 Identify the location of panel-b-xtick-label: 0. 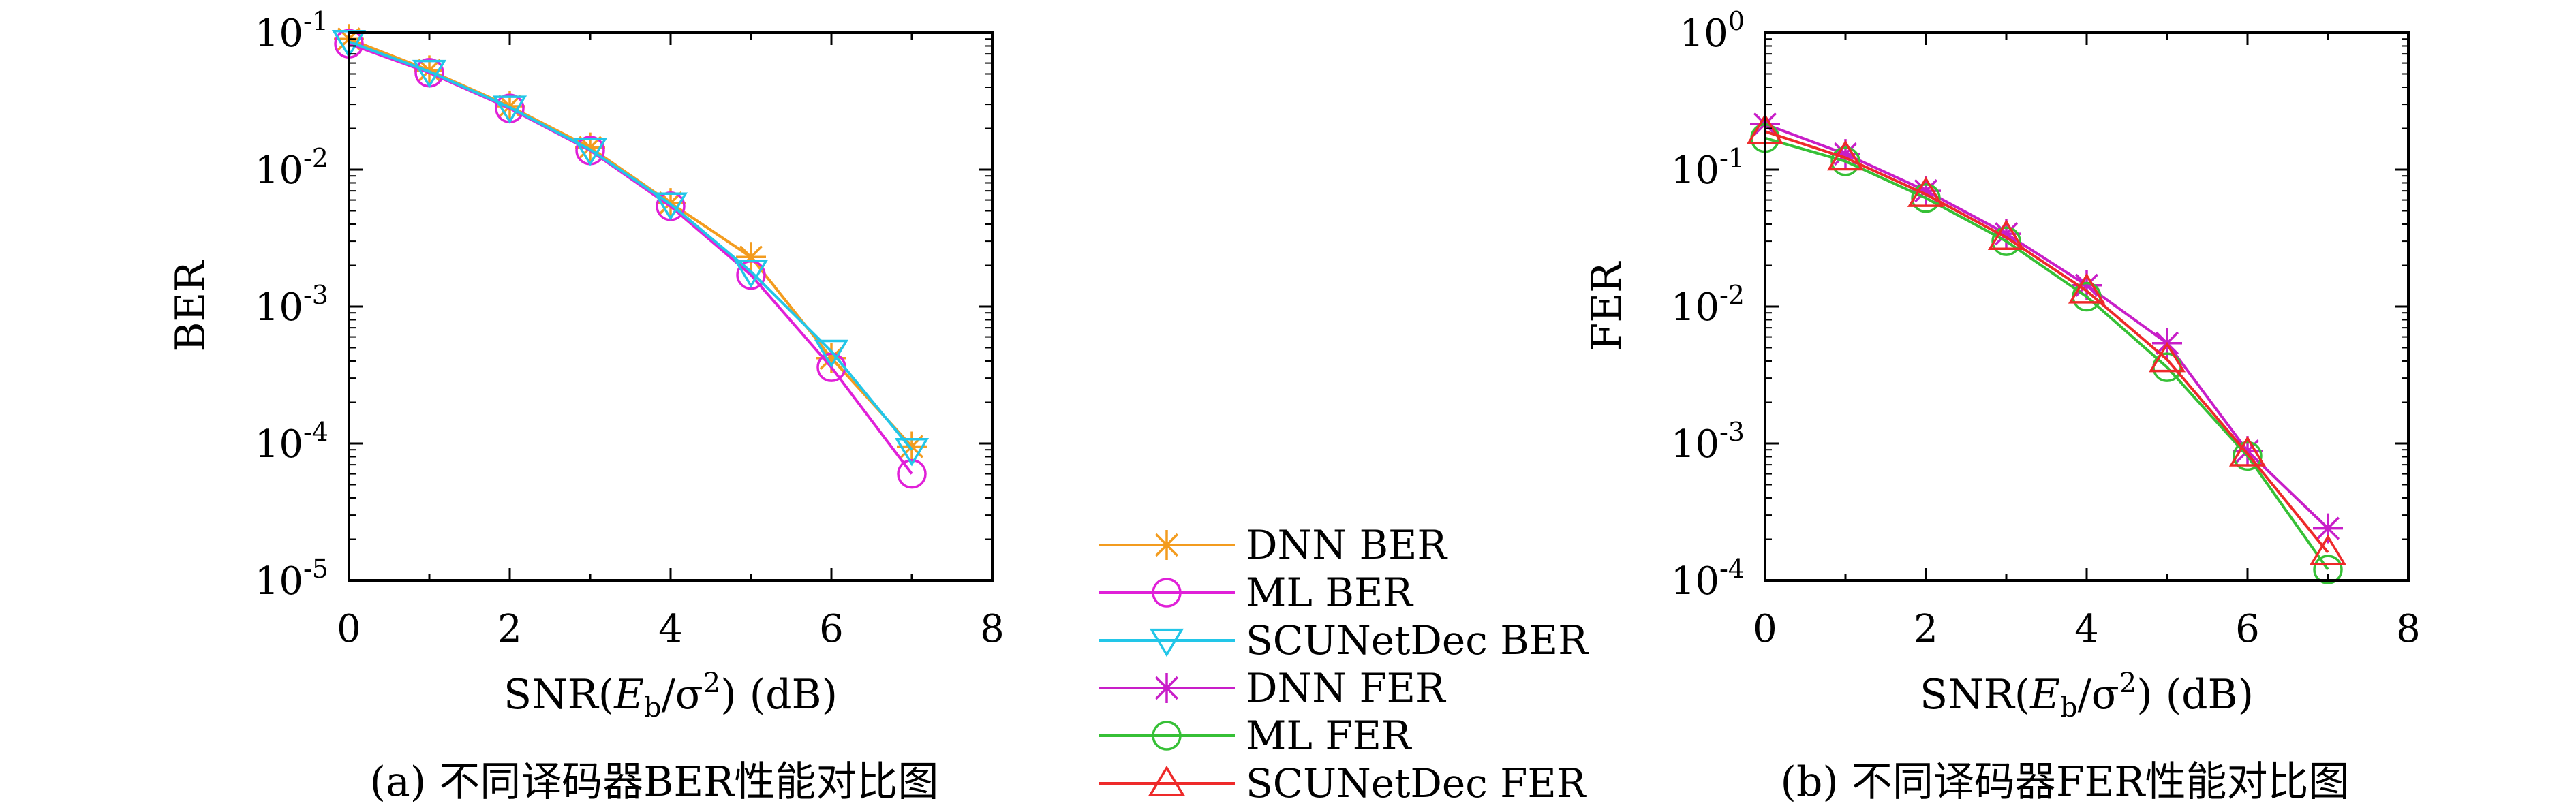
(1765, 629).